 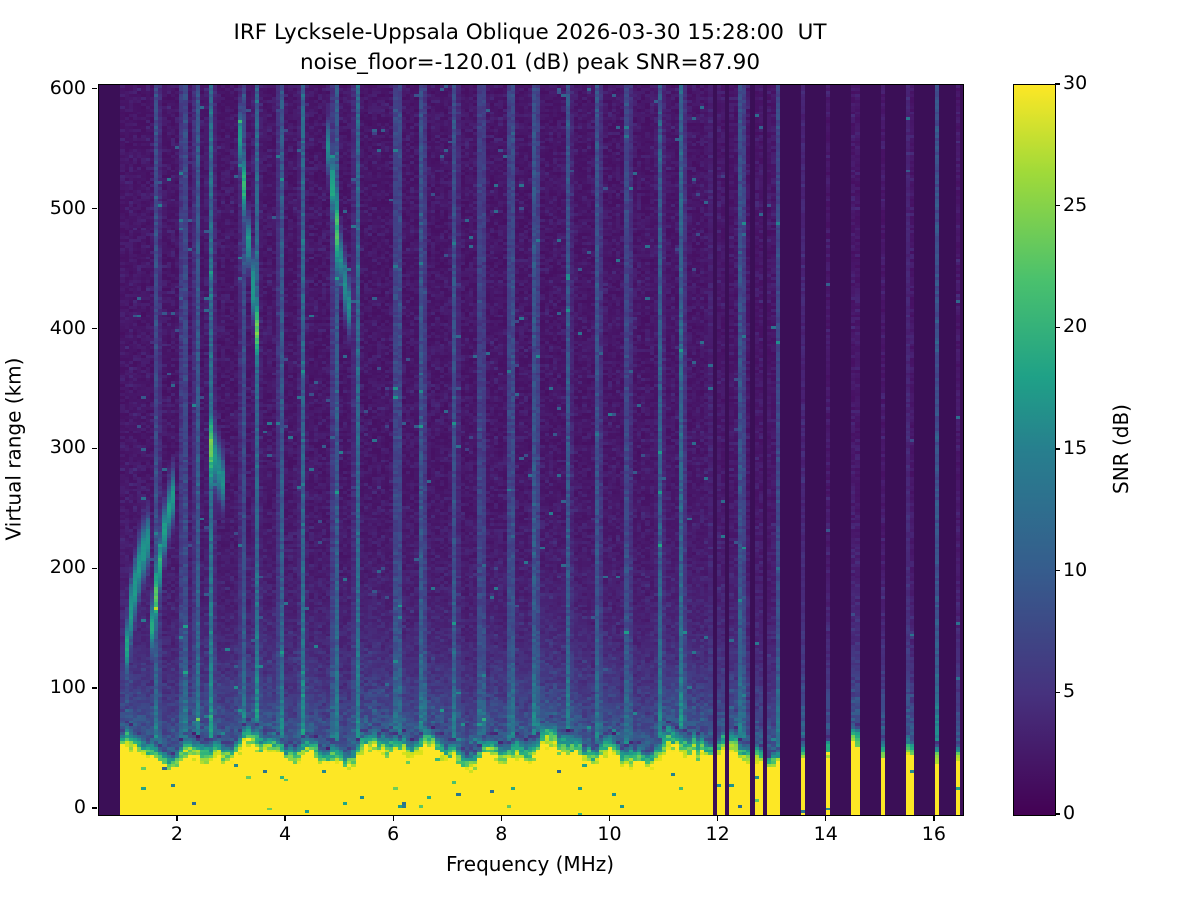 I want to click on x-tick-label: 4, so click(x=285, y=834).